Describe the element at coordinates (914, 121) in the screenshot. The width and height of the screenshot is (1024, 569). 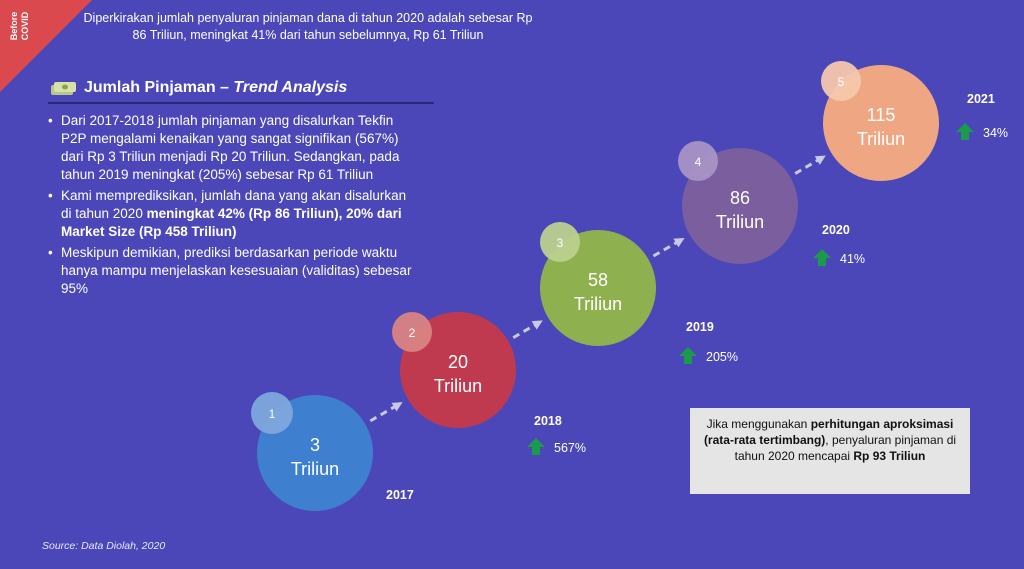
I see `bubble-step-5: 5 115 Triliun 2021 34%` at that location.